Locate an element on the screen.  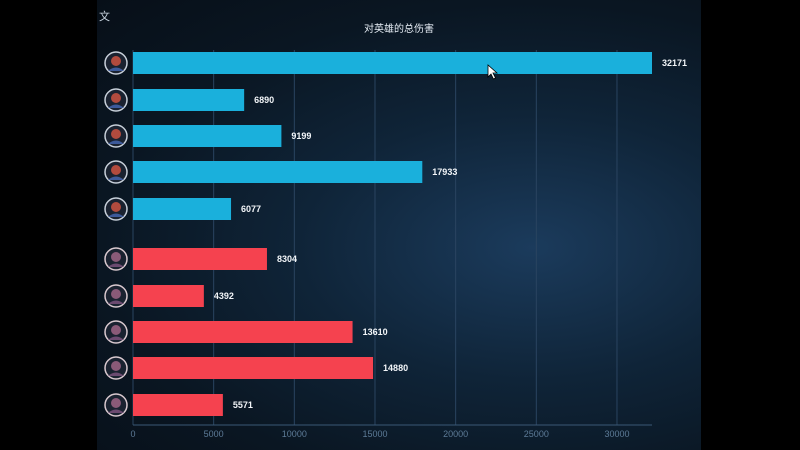
bar-value-label: 5571 is located at coordinates (243, 405).